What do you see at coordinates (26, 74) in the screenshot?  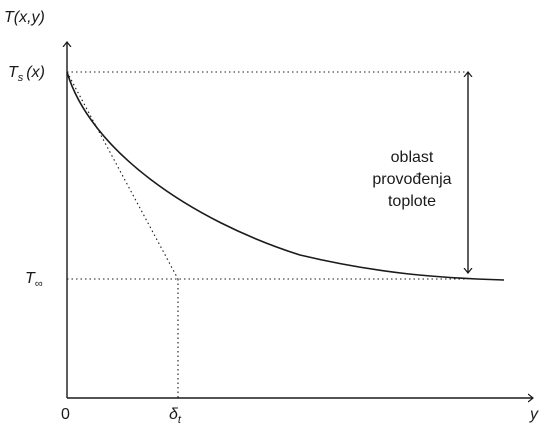 I see `ts-label: Ts (x)` at bounding box center [26, 74].